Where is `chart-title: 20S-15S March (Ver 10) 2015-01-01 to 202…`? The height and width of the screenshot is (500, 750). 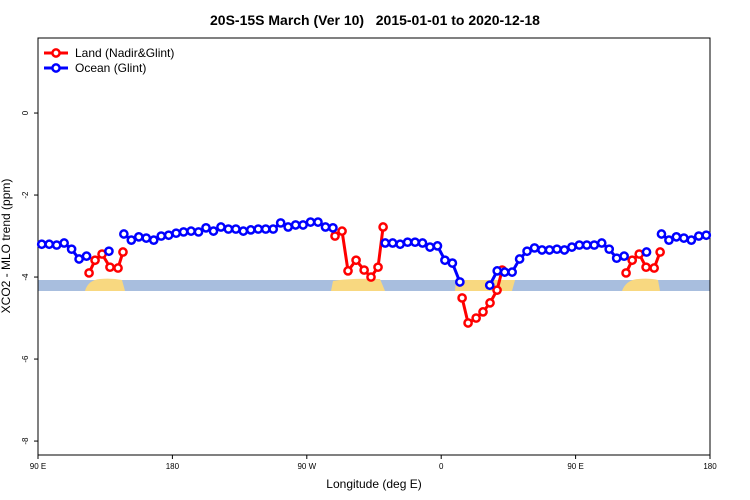
chart-title: 20S-15S March (Ver 10) 2015-01-01 to 202… is located at coordinates (375, 20).